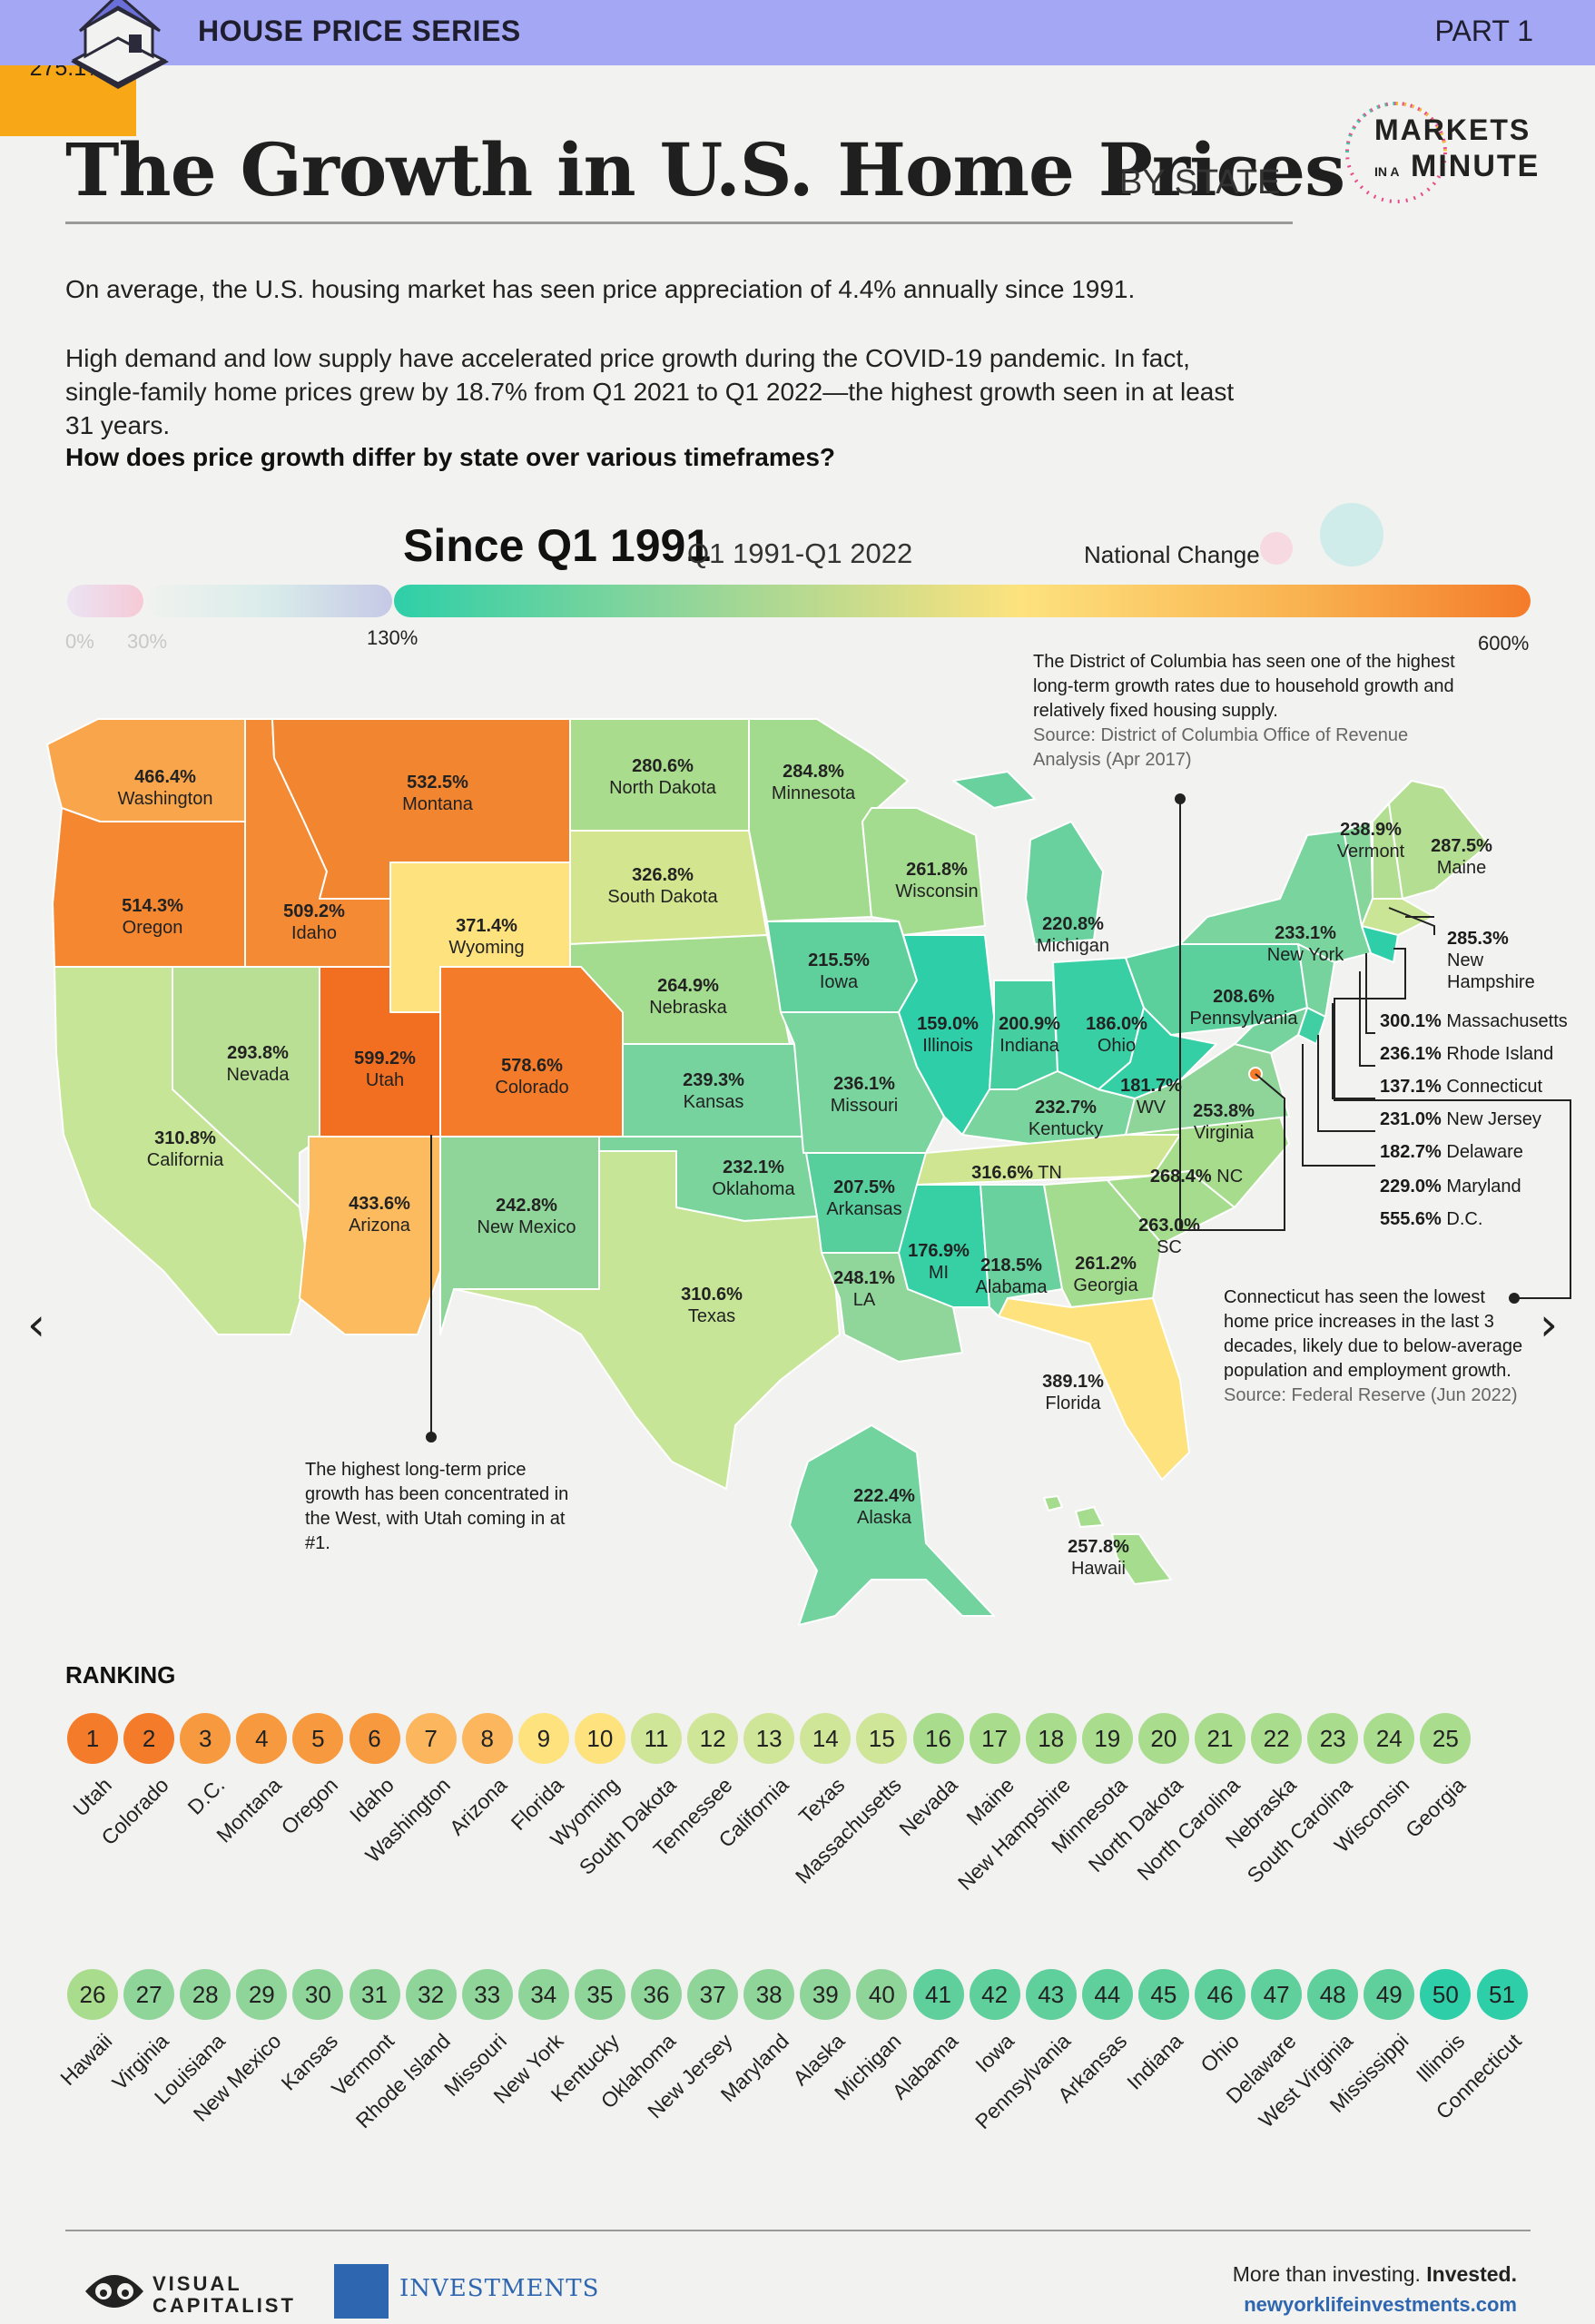  Describe the element at coordinates (1504, 643) in the screenshot. I see `scale-600: 600%` at that location.